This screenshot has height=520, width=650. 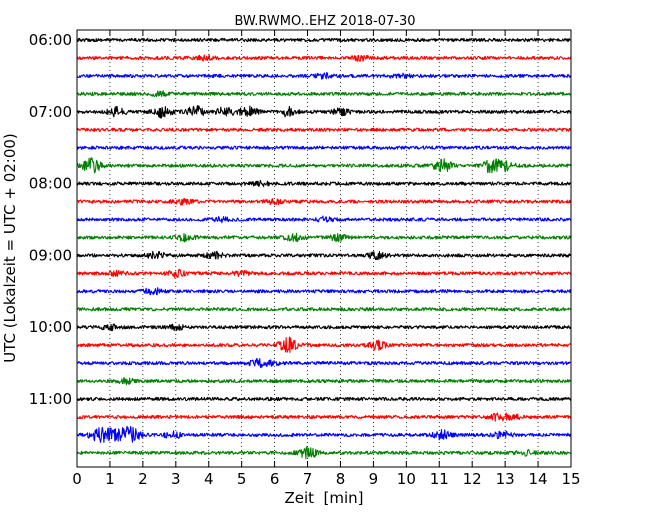 What do you see at coordinates (110, 479) in the screenshot?
I see `x-tick-label: 1` at bounding box center [110, 479].